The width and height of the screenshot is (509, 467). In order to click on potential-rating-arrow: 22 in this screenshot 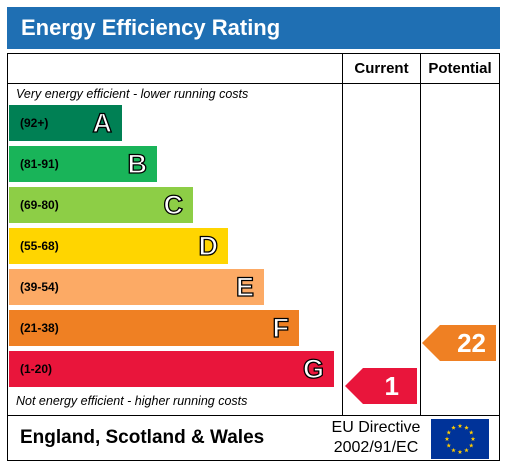, I will do `click(459, 343)`.